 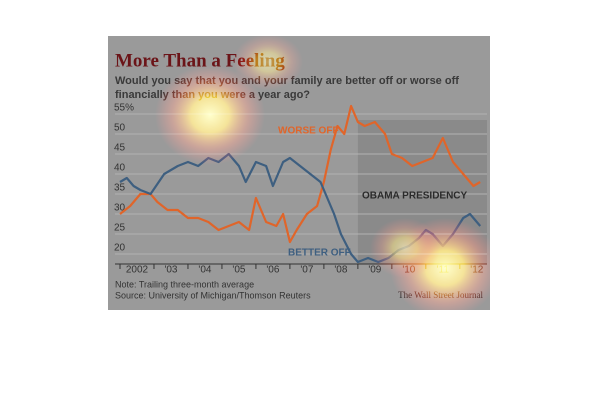 What do you see at coordinates (443, 270) in the screenshot?
I see `x-tick-label: '11` at bounding box center [443, 270].